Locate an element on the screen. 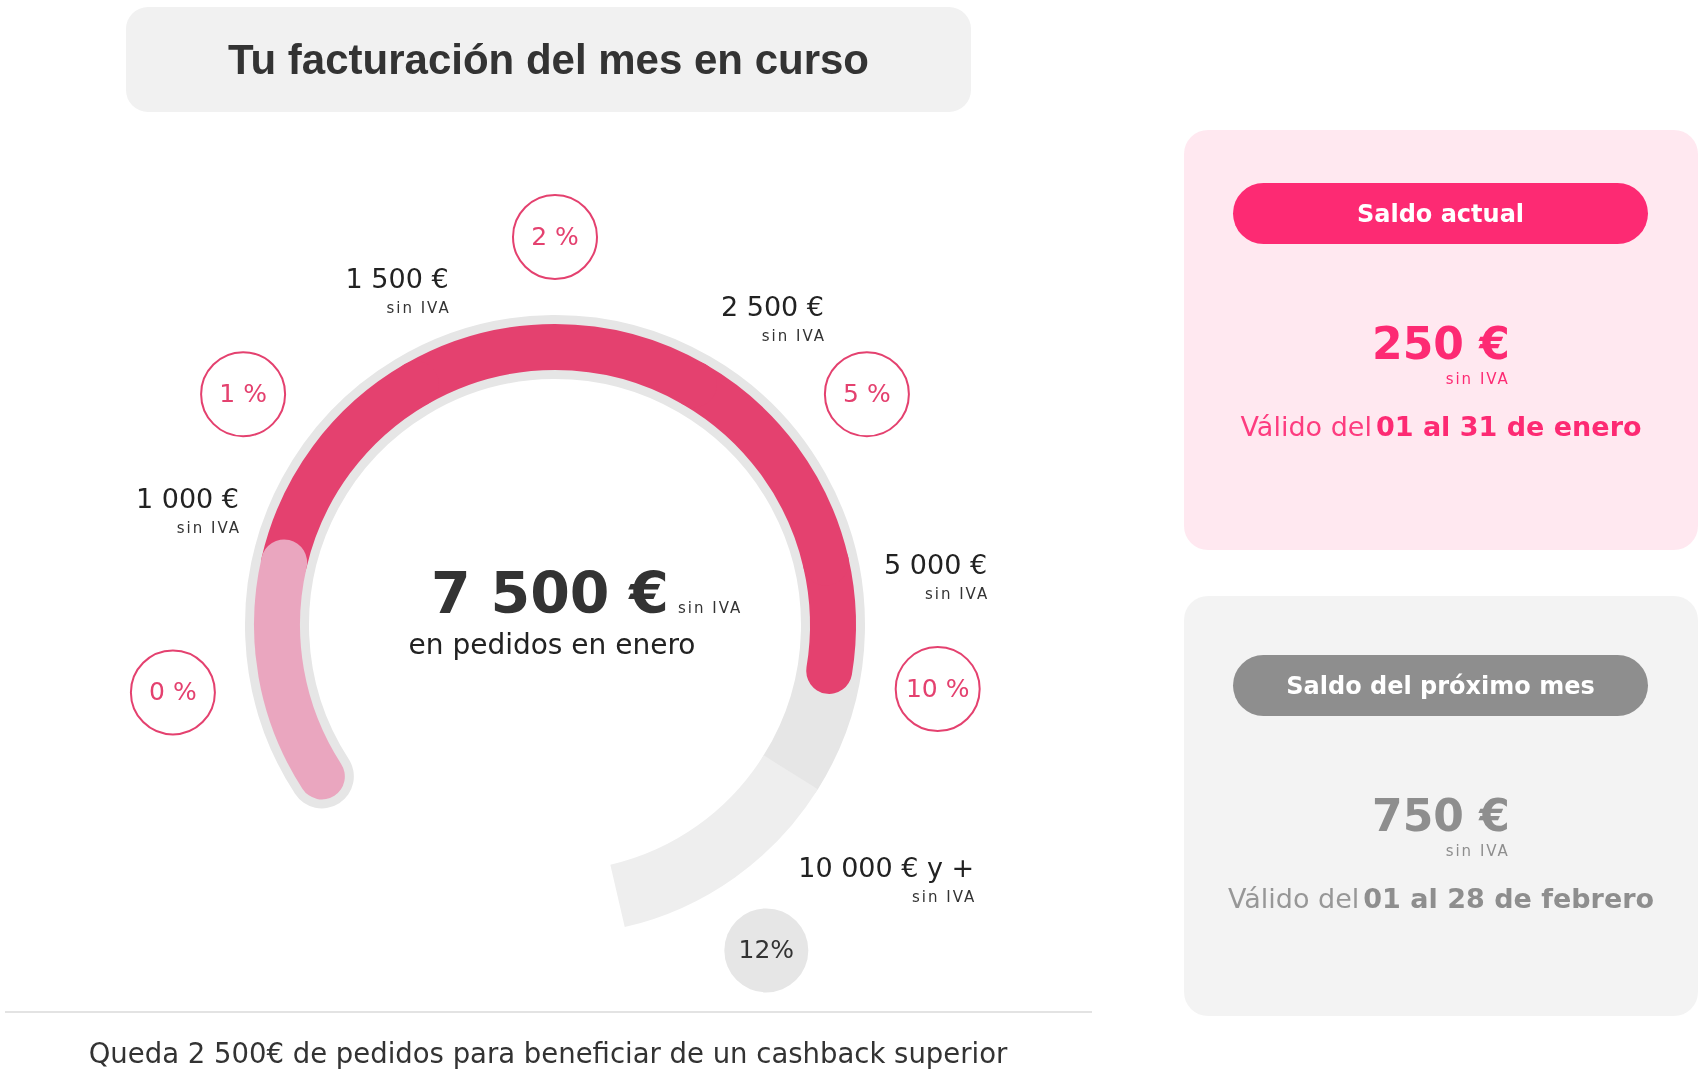 This screenshot has width=1707, height=1074. text: en pedidos en enero is located at coordinates (552, 644).